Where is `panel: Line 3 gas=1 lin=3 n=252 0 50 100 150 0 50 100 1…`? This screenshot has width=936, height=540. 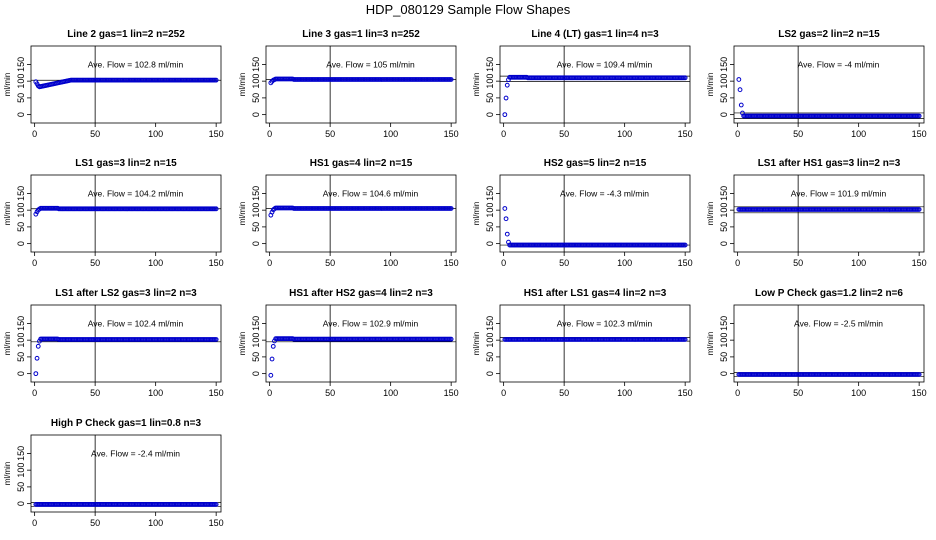
panel: Line 3 gas=1 lin=3 n=252 0 50 100 150 0 50 100 1… is located at coordinates (348, 84).